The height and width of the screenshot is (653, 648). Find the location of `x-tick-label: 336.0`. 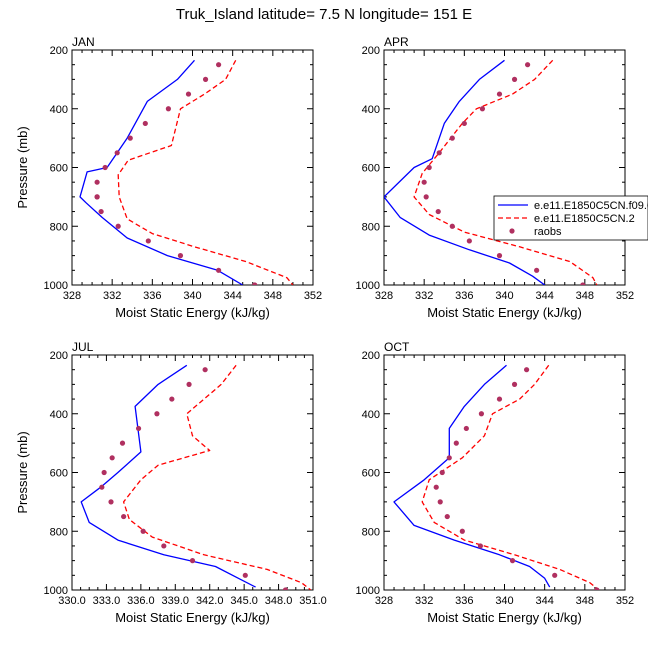

x-tick-label: 336.0 is located at coordinates (141, 601).